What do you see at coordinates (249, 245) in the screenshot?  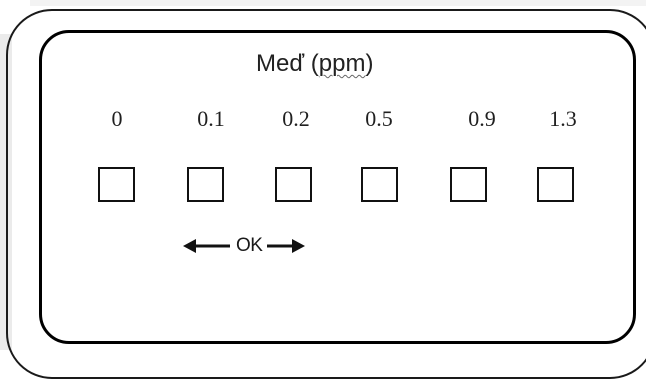 I see `ok-label: OK` at bounding box center [249, 245].